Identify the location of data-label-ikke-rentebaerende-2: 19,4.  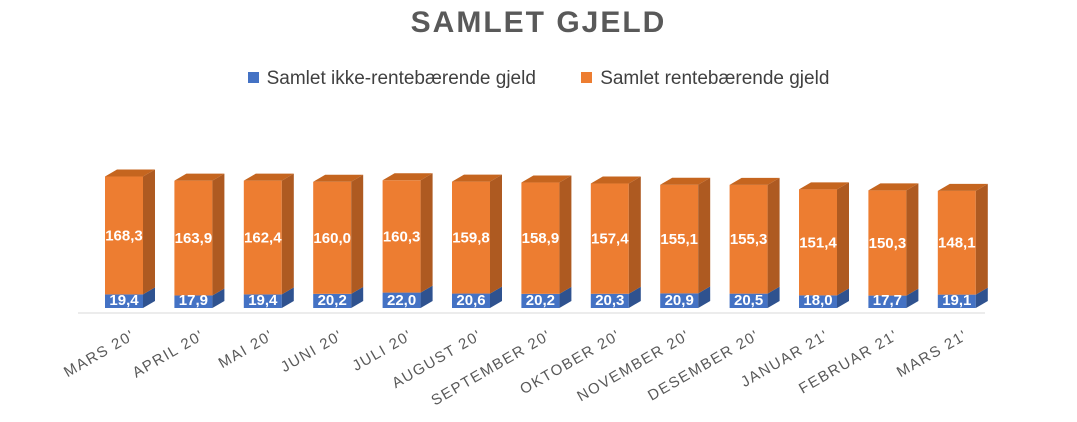
(263, 300).